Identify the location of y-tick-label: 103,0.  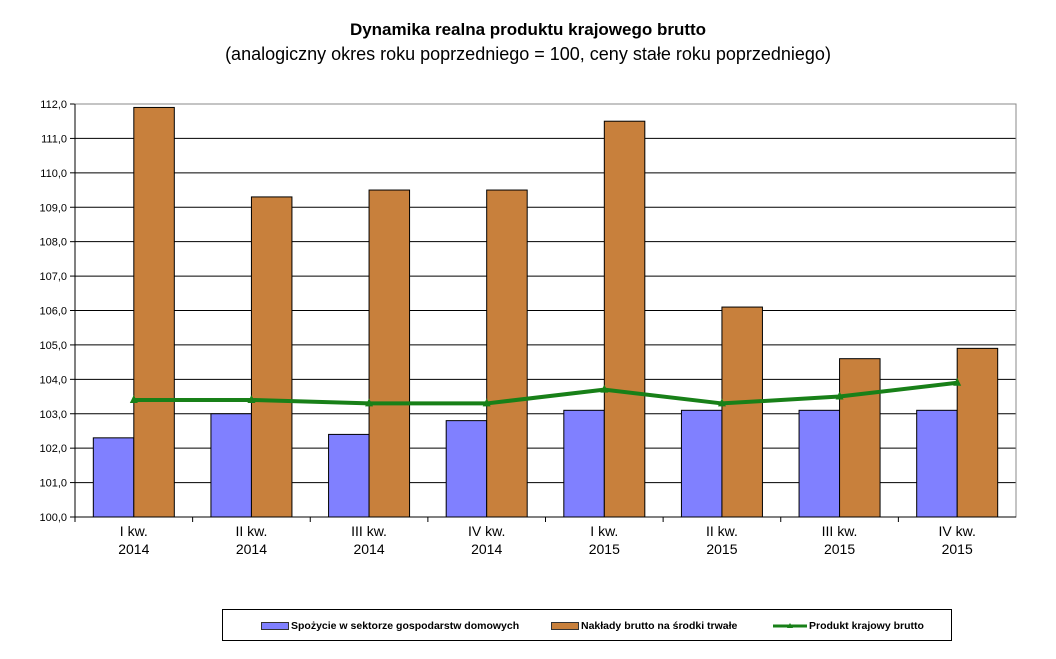
(53, 415).